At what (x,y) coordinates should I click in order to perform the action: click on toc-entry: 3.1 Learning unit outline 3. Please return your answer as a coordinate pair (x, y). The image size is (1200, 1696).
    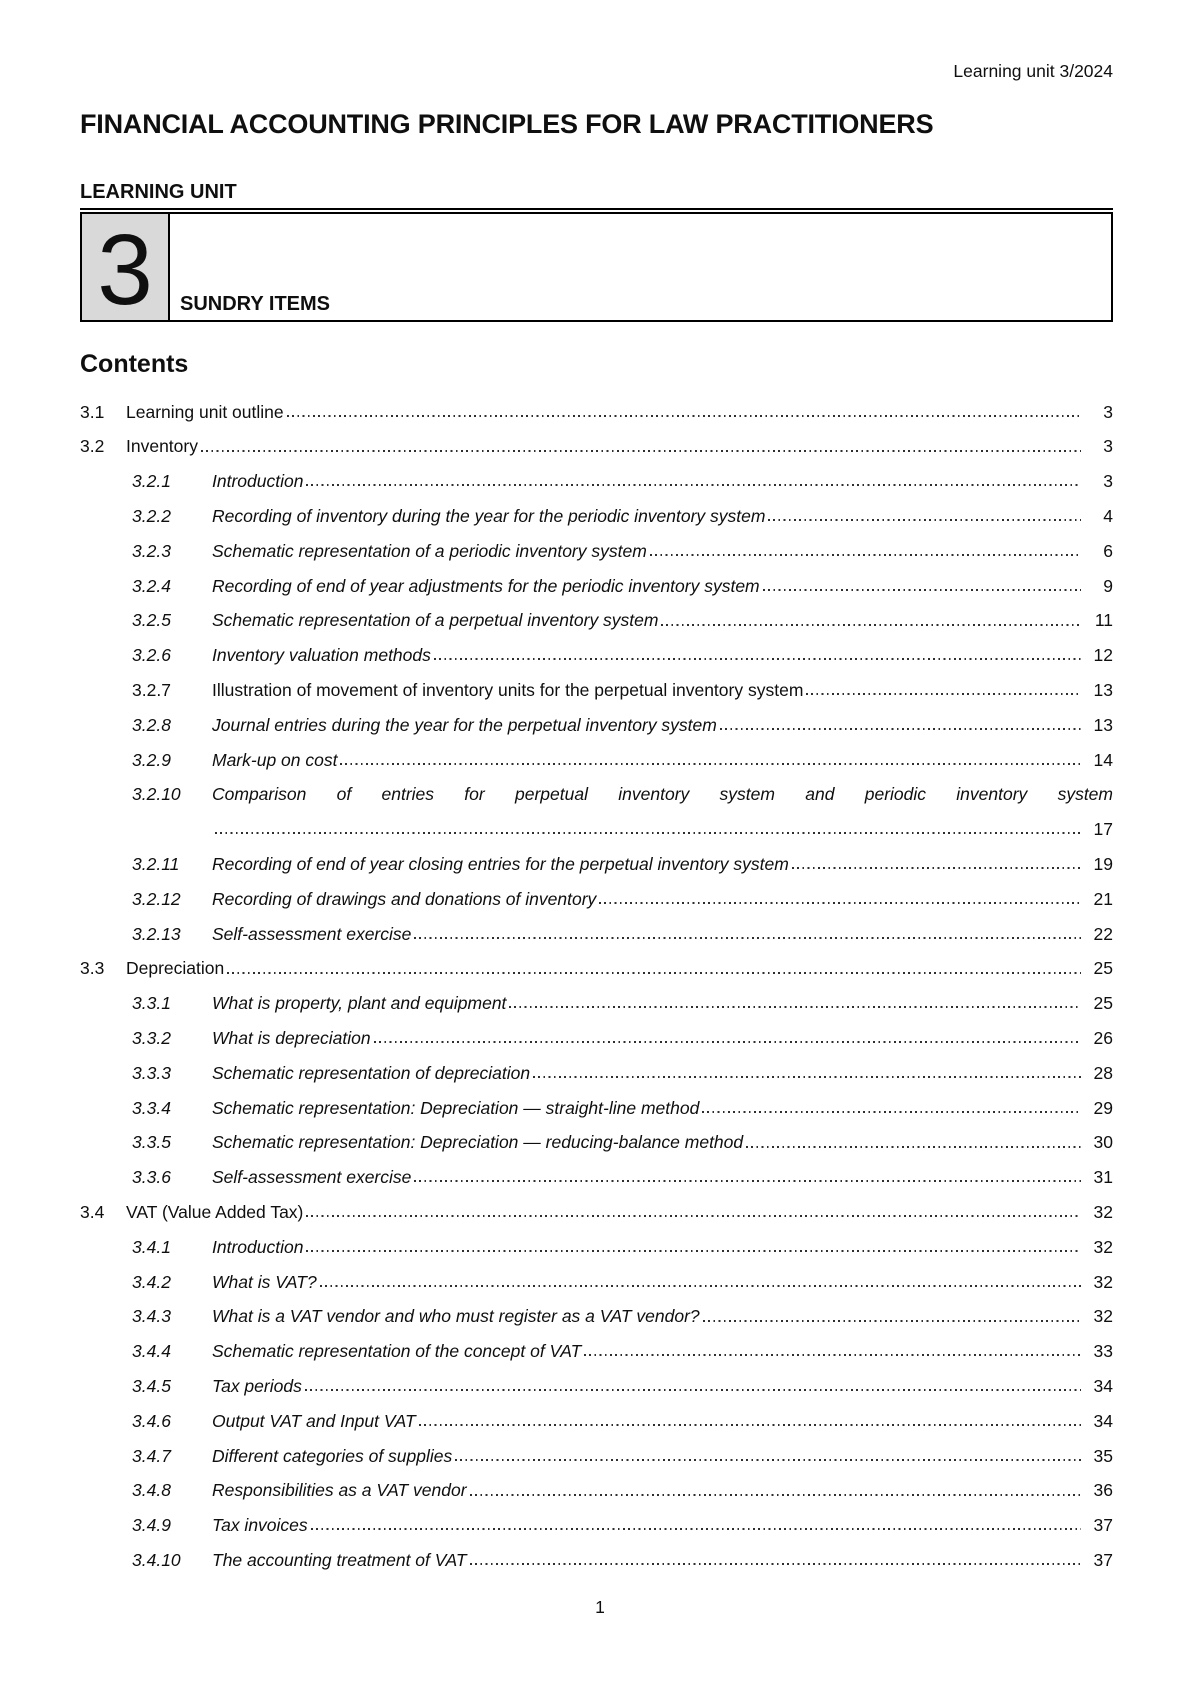
    Looking at the image, I should click on (596, 404).